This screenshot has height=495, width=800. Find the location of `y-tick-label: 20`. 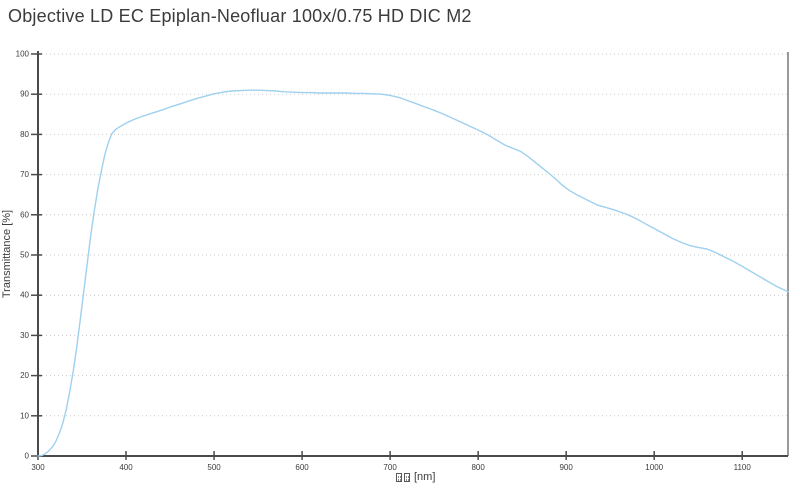

y-tick-label: 20 is located at coordinates (24, 375).